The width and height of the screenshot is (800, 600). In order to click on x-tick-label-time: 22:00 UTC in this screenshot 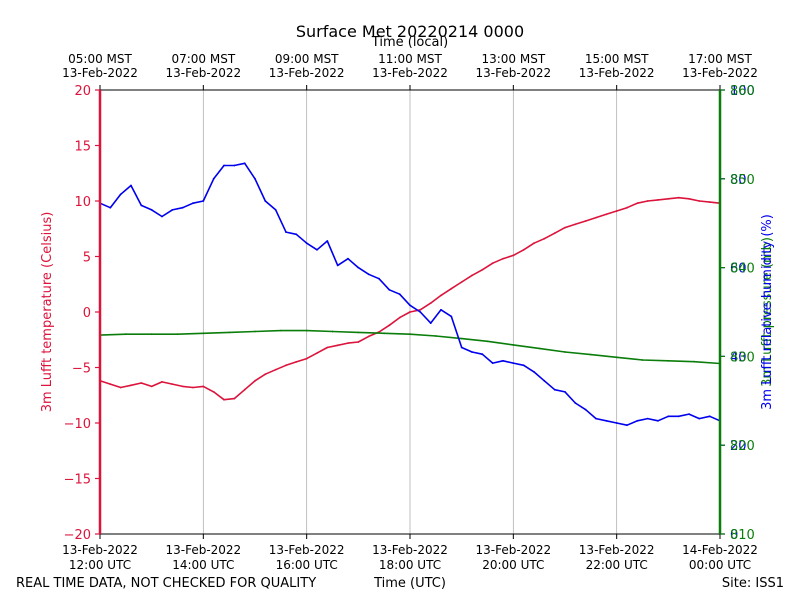, I will do `click(617, 565)`.